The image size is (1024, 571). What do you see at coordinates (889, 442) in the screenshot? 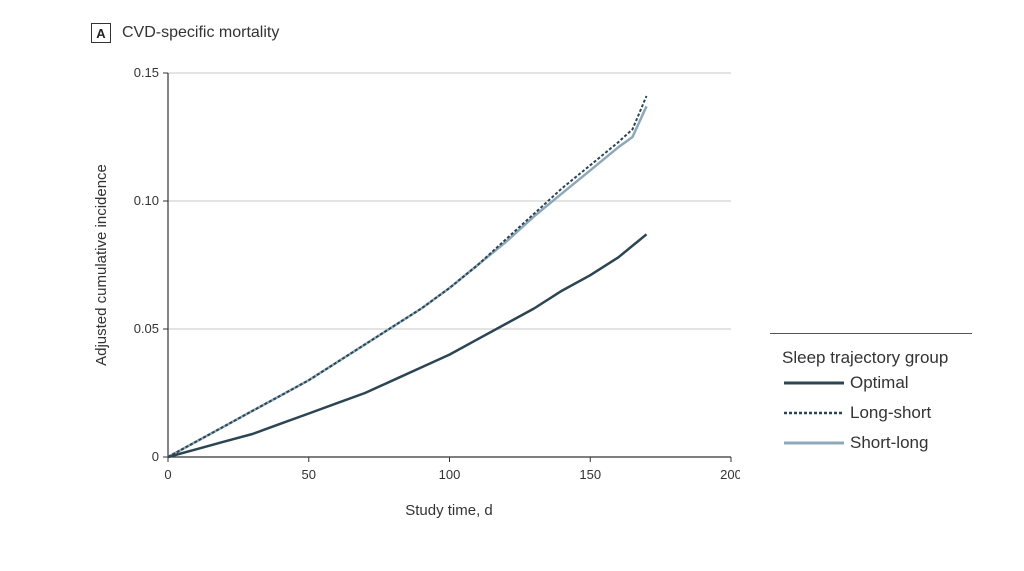
I see `legend-label: Short-long` at bounding box center [889, 442].